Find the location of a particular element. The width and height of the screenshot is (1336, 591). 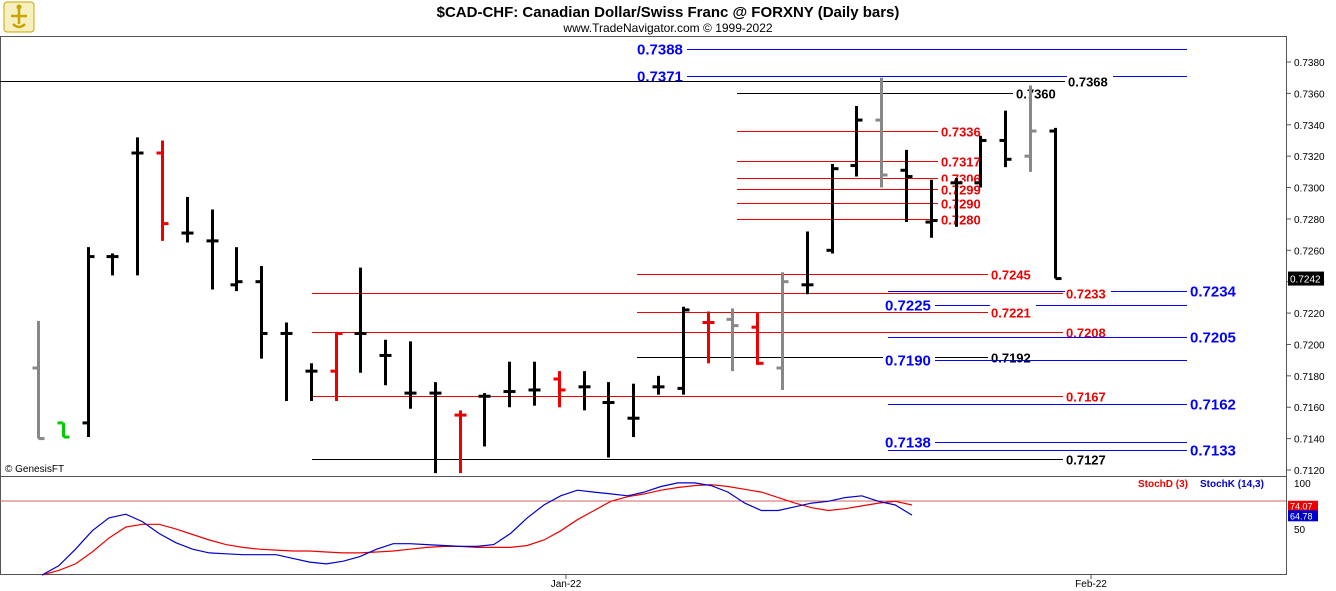

level-label: 0.7299 is located at coordinates (961, 190).